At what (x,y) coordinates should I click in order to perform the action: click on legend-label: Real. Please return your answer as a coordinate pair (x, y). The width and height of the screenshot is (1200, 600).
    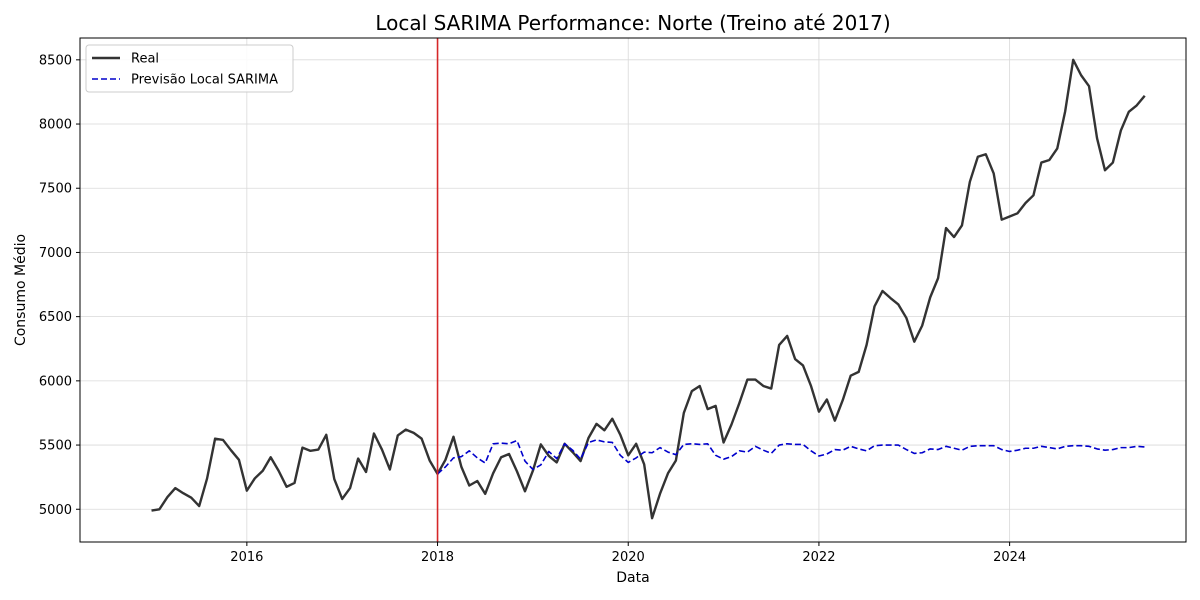
    Looking at the image, I should click on (145, 59).